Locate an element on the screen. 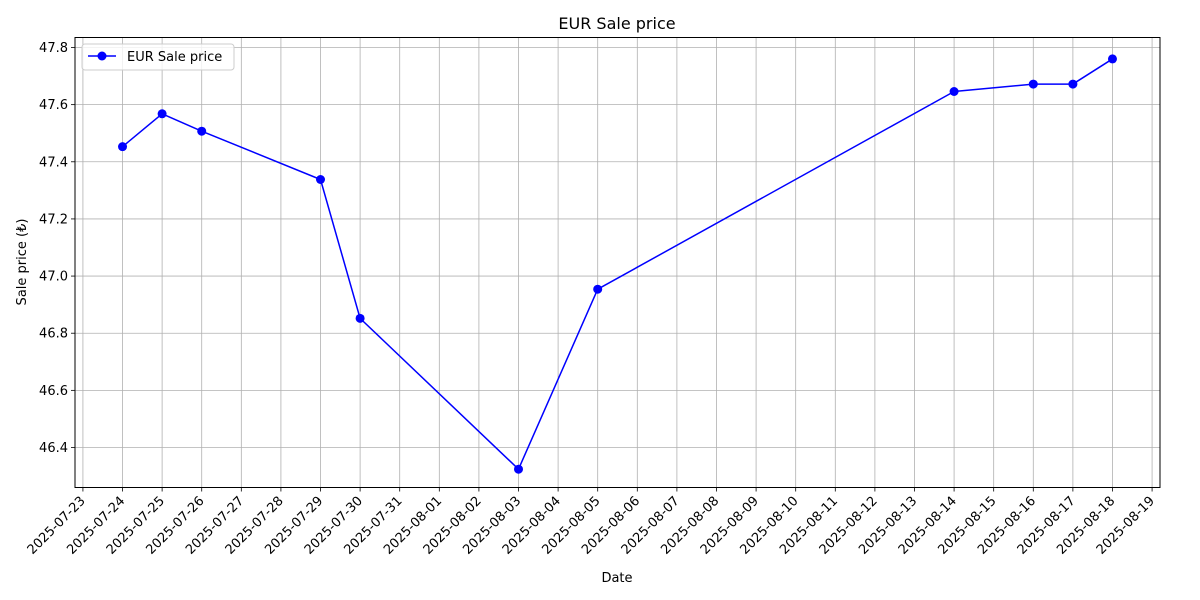 The height and width of the screenshot is (600, 1200). y-axis-label: Sale price (₺) is located at coordinates (22, 262).